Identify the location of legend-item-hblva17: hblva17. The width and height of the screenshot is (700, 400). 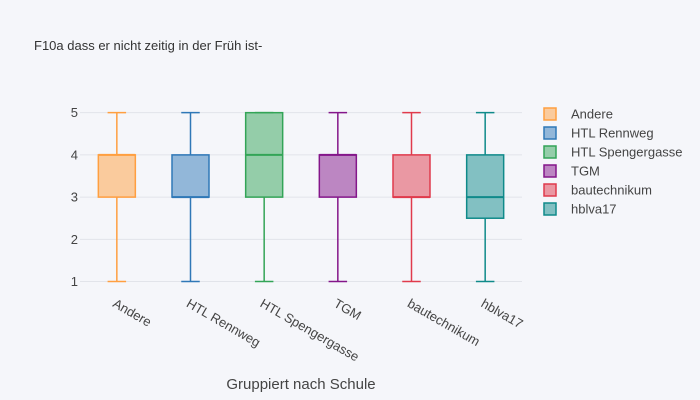
(580, 209).